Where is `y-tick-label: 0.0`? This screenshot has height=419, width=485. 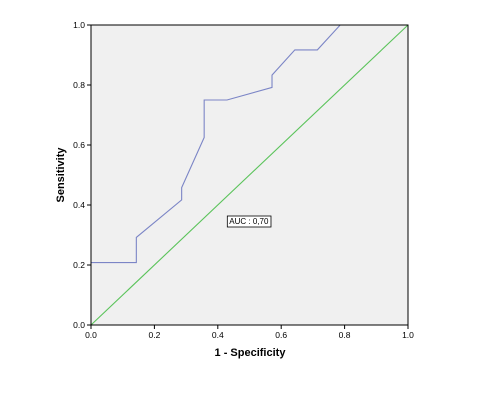 y-tick-label: 0.0 is located at coordinates (79, 325).